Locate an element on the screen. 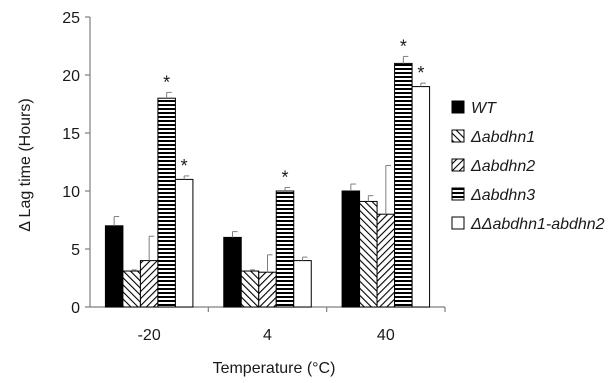 Image resolution: width=616 pixels, height=383 pixels. y-tick-label: 15 is located at coordinates (71, 134).